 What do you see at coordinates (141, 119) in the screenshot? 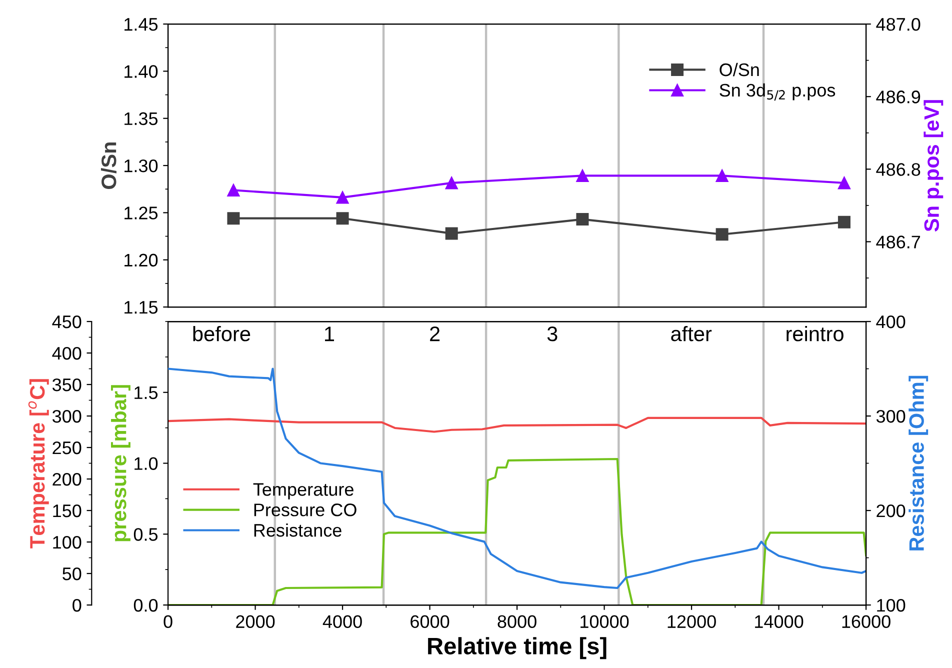
I see `y-tick-label: 1.35` at bounding box center [141, 119].